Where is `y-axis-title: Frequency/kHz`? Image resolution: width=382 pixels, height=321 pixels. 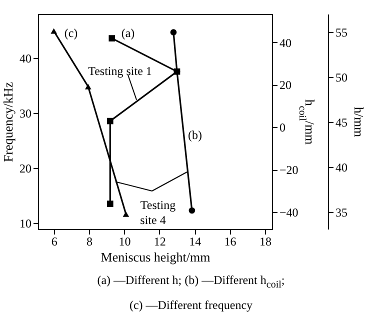 y-axis-title: Frequency/kHz is located at coordinates (8, 122).